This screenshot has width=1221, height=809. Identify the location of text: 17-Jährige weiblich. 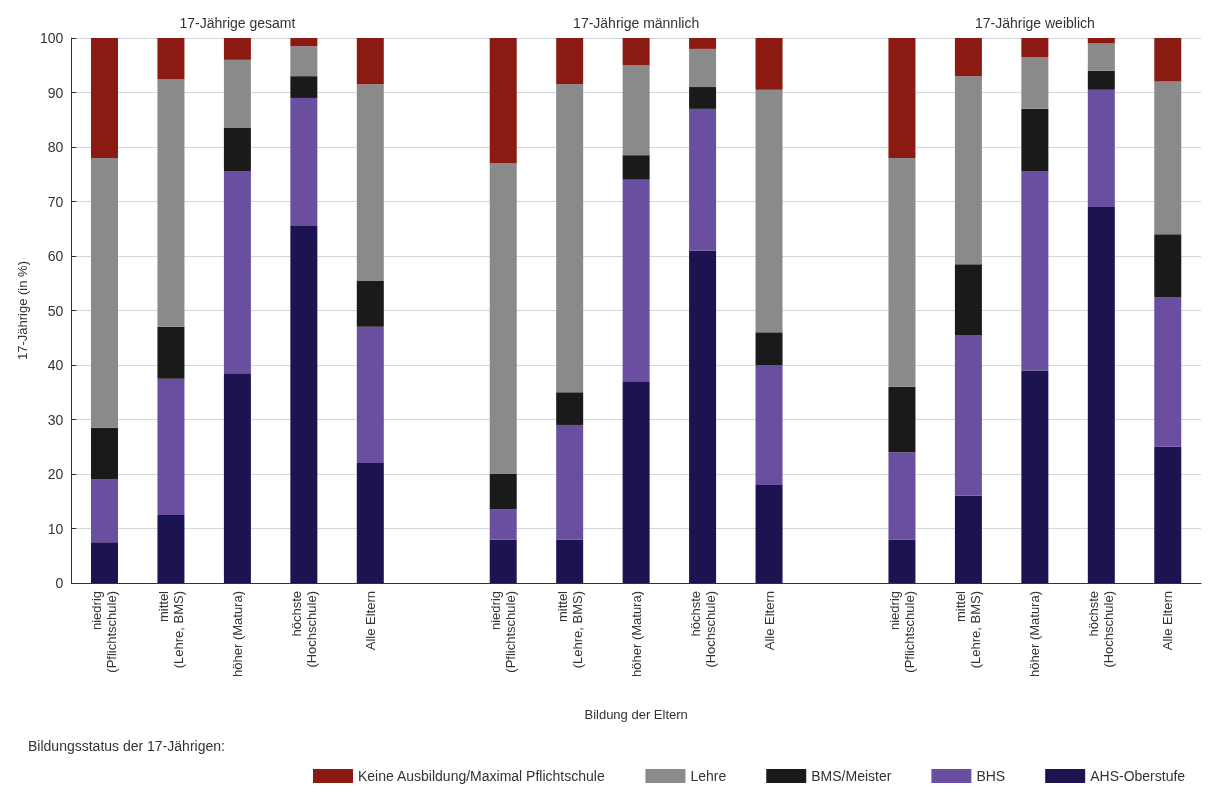
(1034, 23).